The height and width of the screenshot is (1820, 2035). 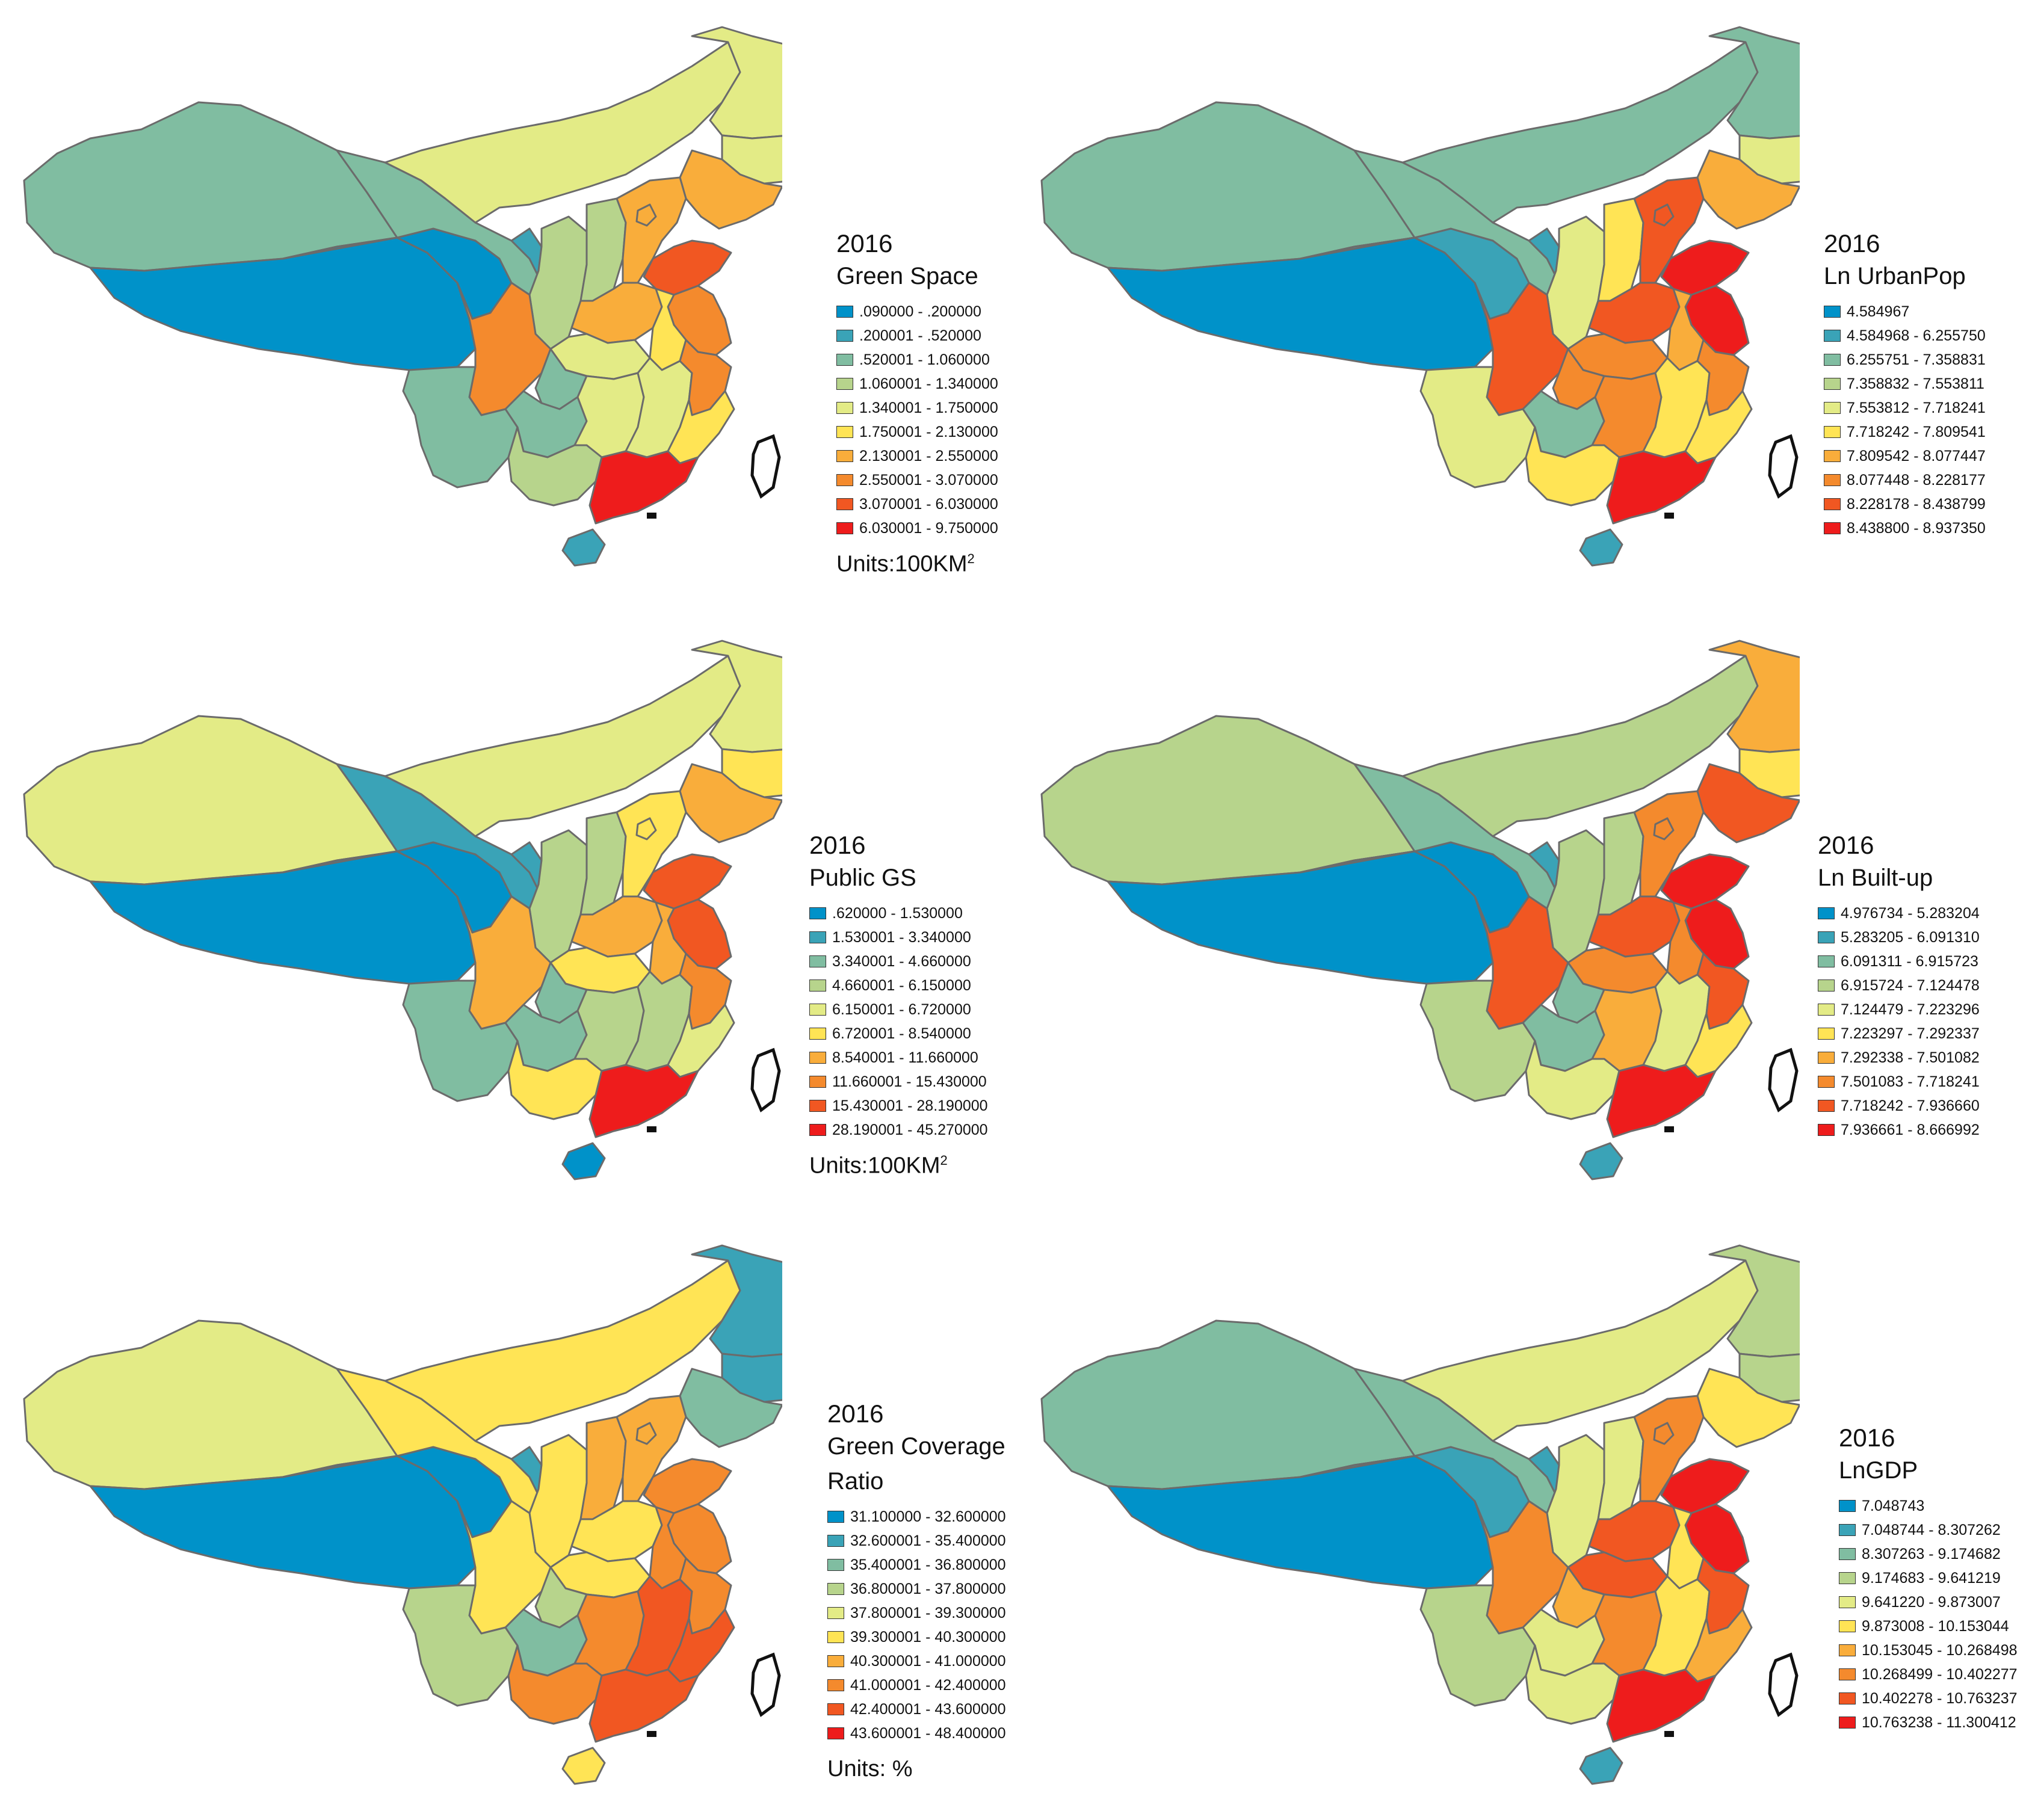 What do you see at coordinates (646, 829) in the screenshot?
I see `province-beijing` at bounding box center [646, 829].